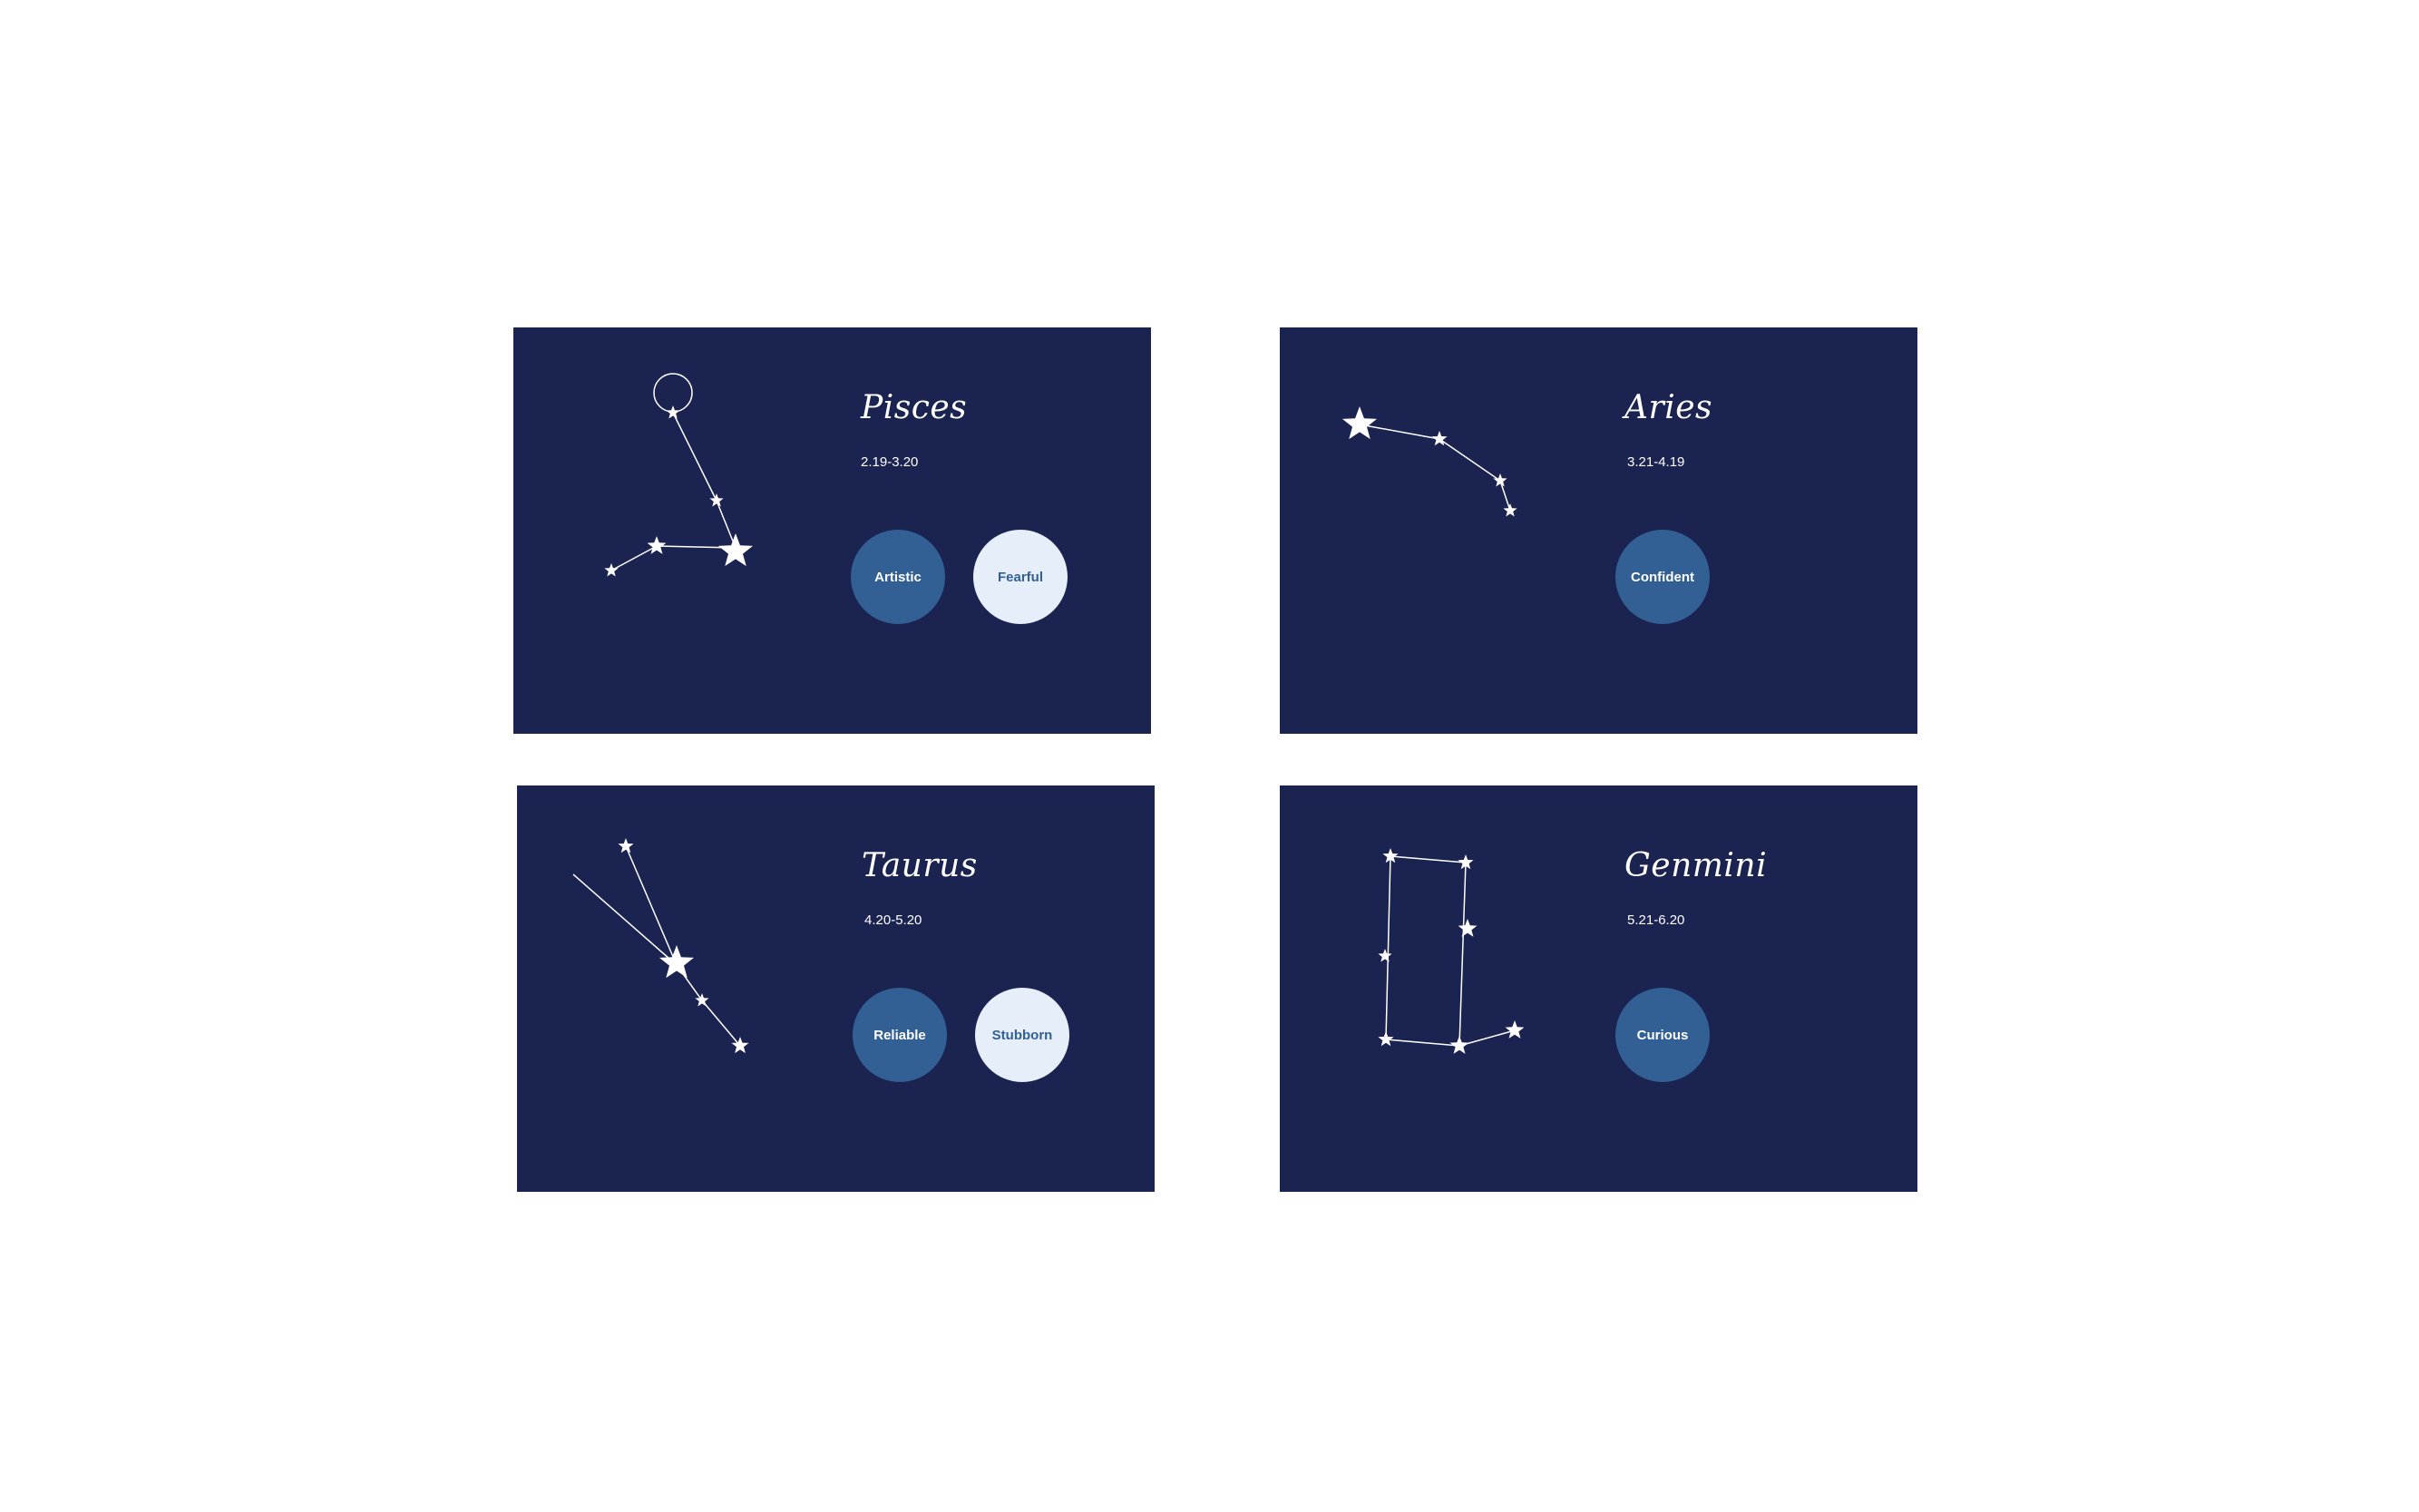  What do you see at coordinates (1663, 1035) in the screenshot?
I see `trait-curious-button: Curious` at bounding box center [1663, 1035].